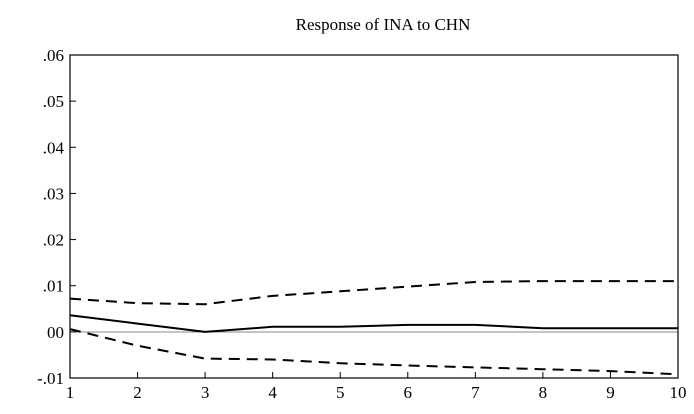  Describe the element at coordinates (53, 55) in the screenshot. I see `y-tick-label: .06` at that location.